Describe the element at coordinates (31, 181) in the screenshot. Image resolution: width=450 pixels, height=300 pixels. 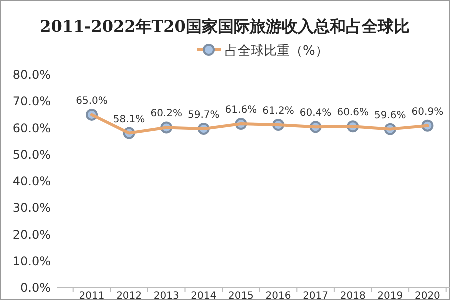
I see `y-tick-label: 40.0%` at that location.